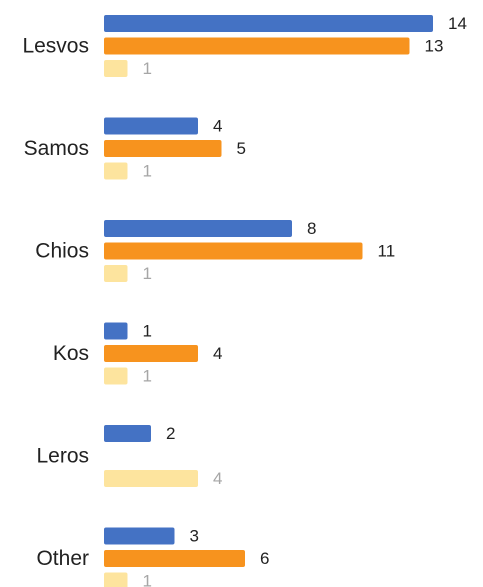  I want to click on value-label-kos-series-2: 4, so click(217, 353).